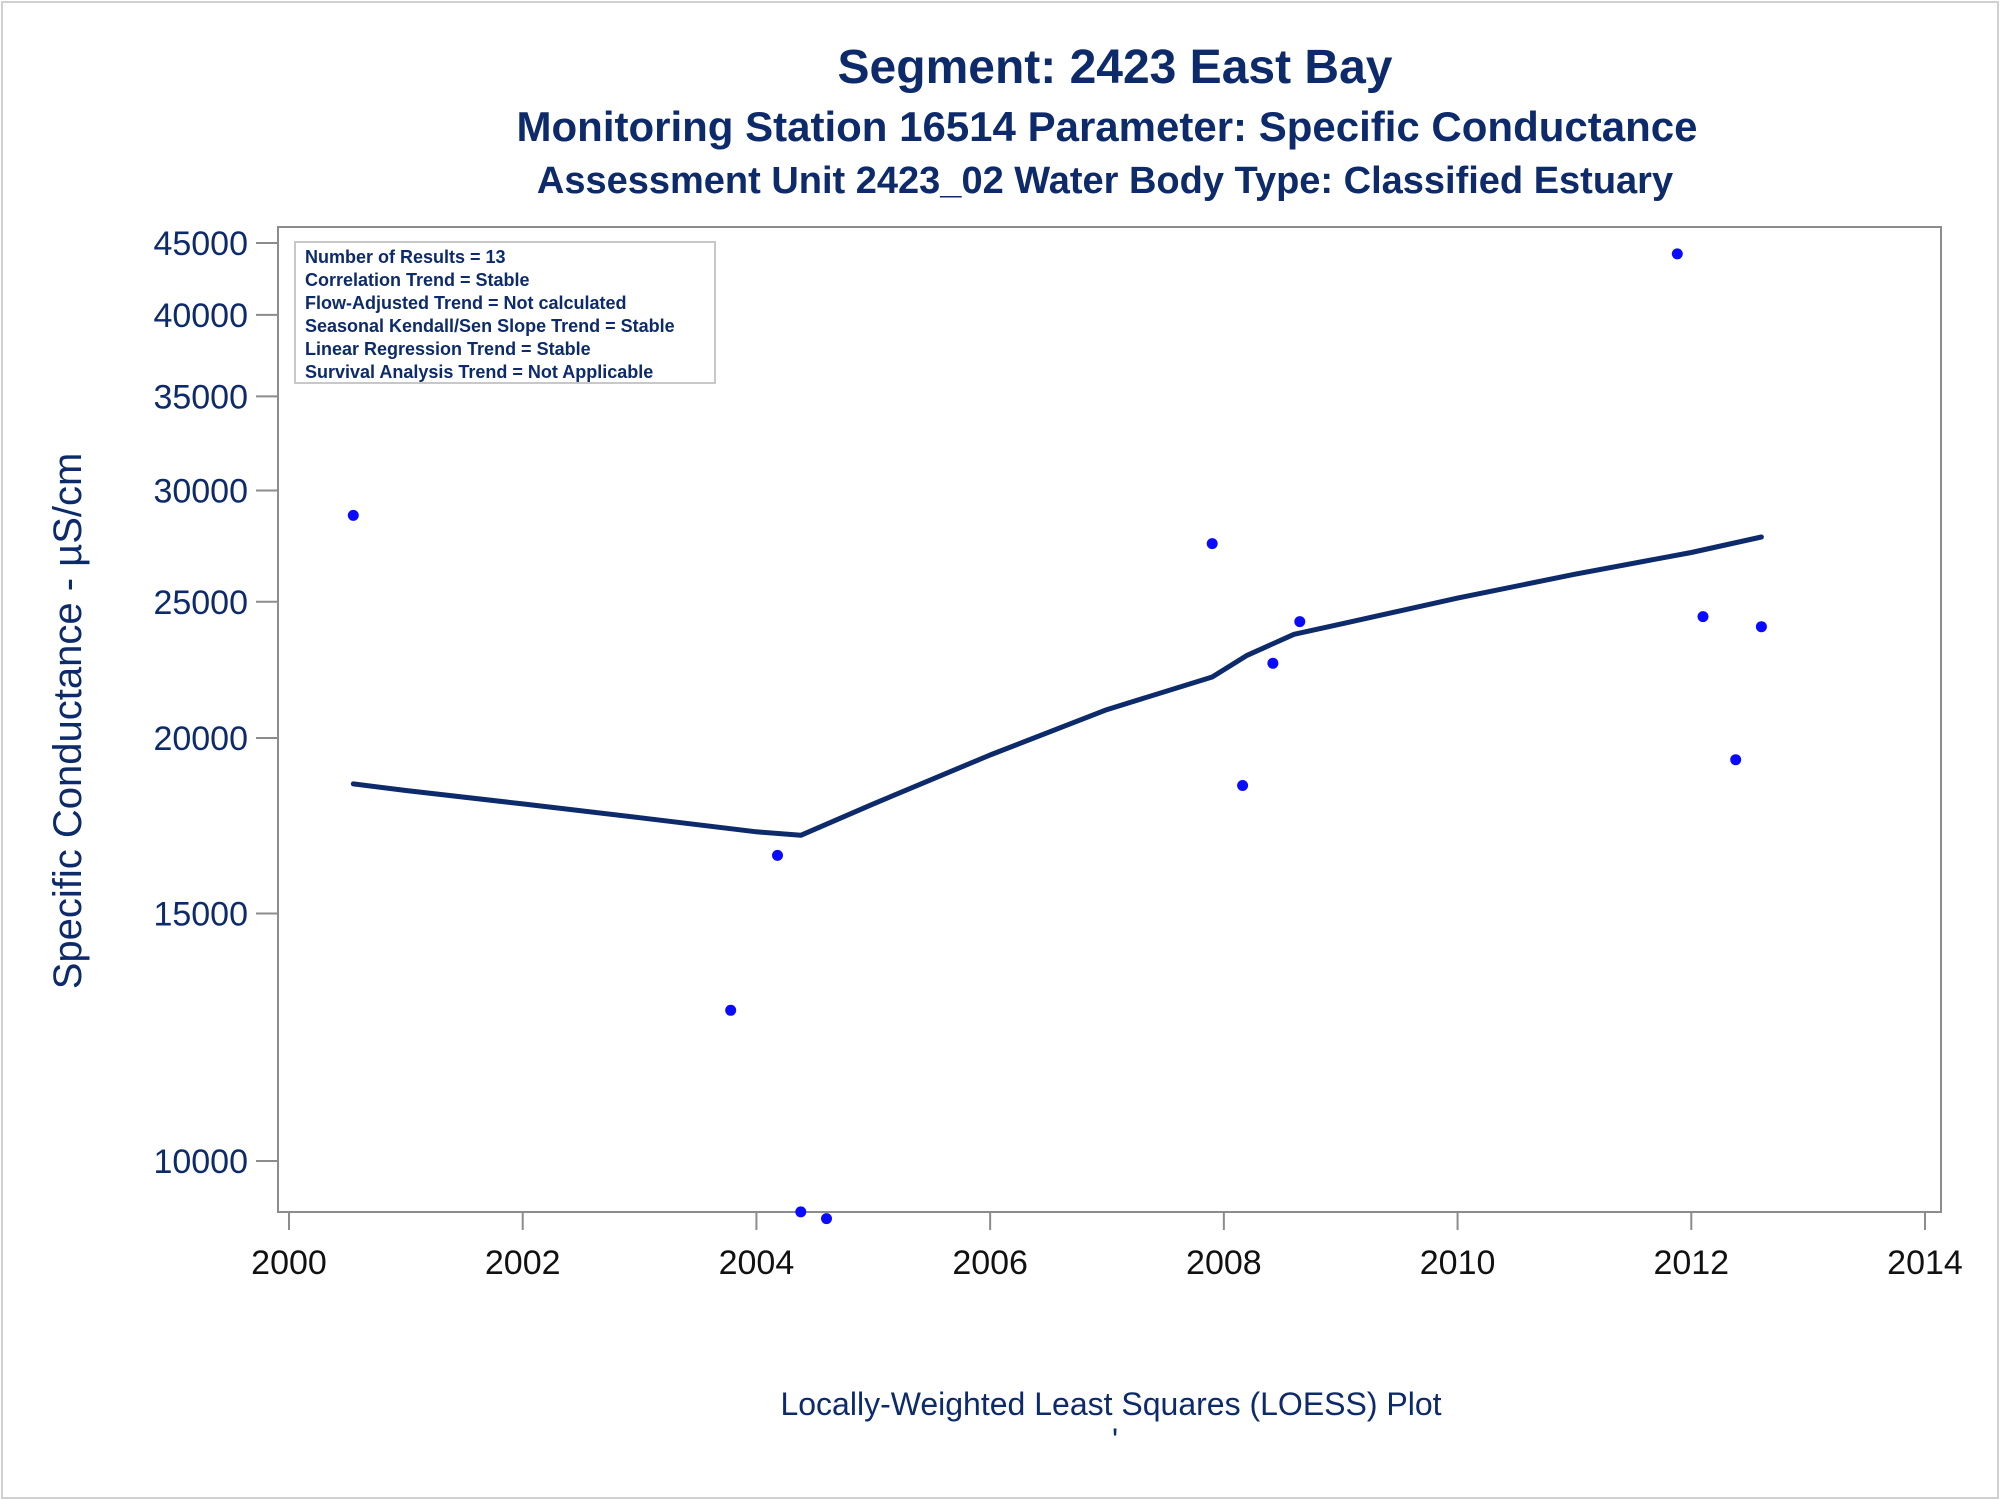 The width and height of the screenshot is (2000, 1500). Describe the element at coordinates (417, 280) in the screenshot. I see `stat-correlation-trend: Correlation Trend = Stable` at that location.